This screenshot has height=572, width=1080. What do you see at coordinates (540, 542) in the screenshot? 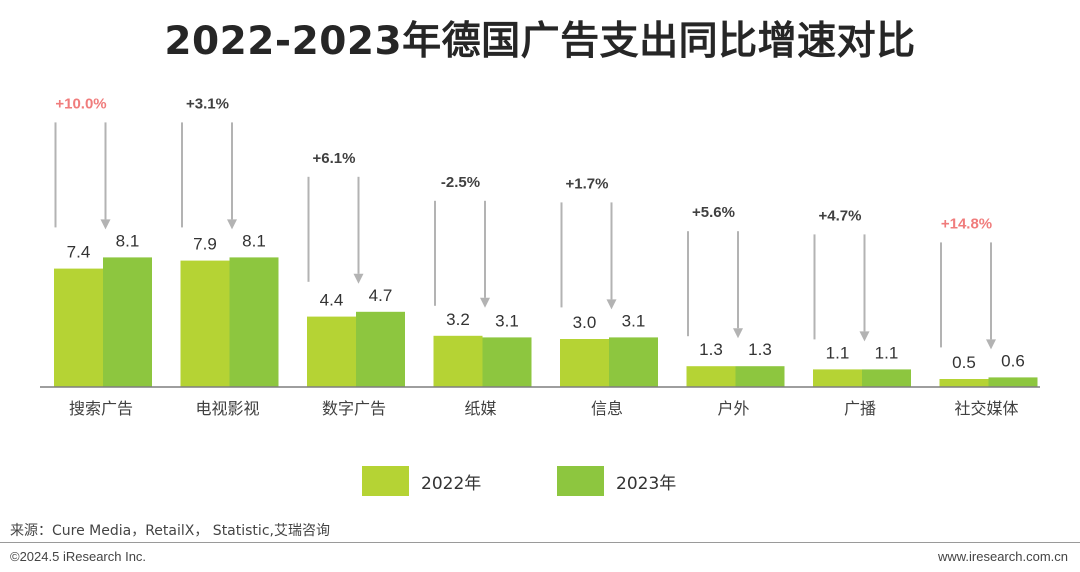
I see `footer-divider` at bounding box center [540, 542].